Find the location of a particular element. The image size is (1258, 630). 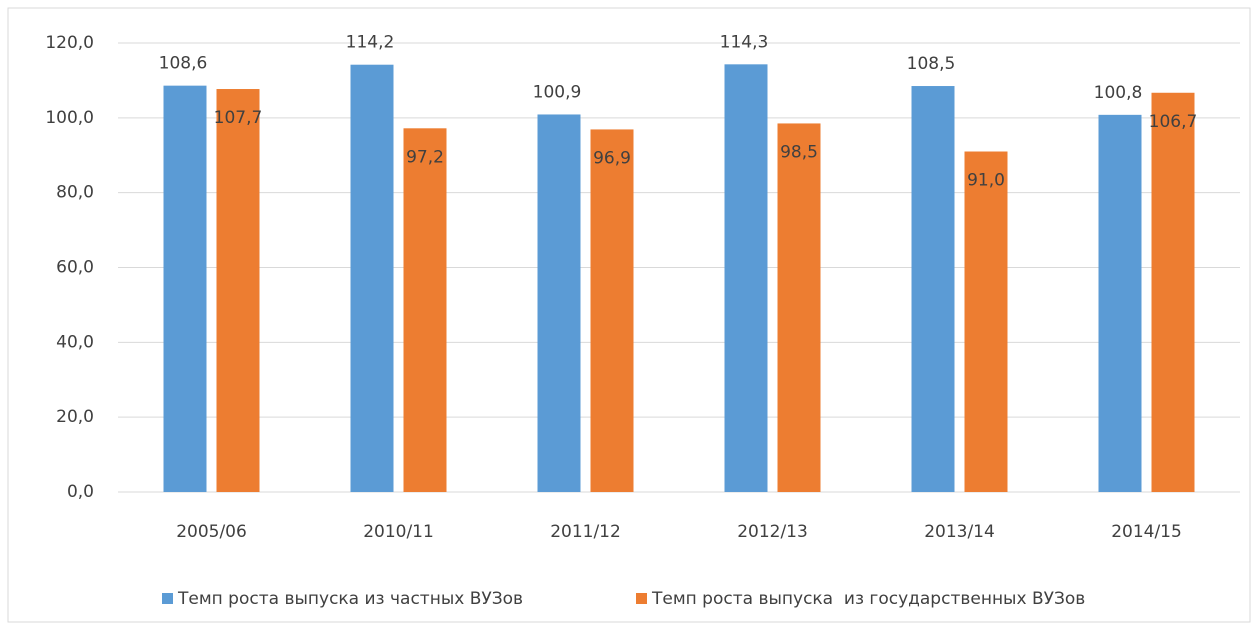

x-tick-label: 2013/14 is located at coordinates (959, 532).